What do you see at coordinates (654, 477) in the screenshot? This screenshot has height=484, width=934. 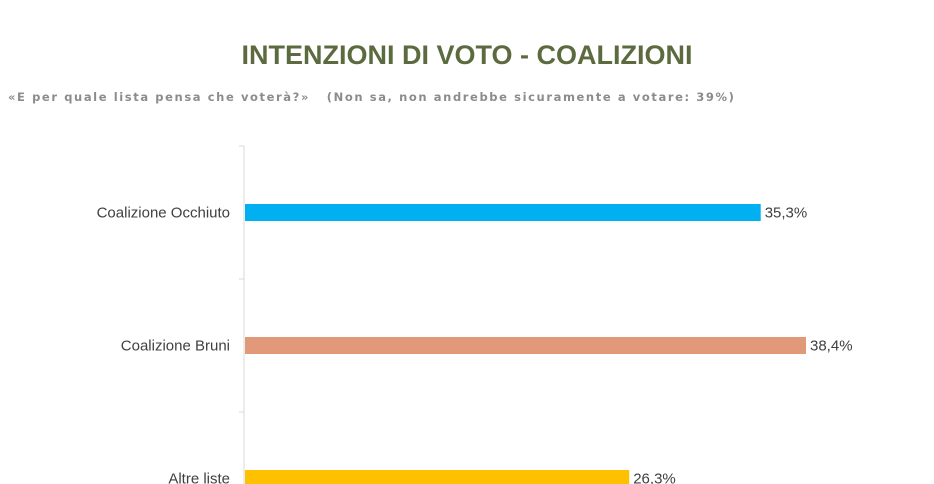 I see `data-label: 26,3%` at bounding box center [654, 477].